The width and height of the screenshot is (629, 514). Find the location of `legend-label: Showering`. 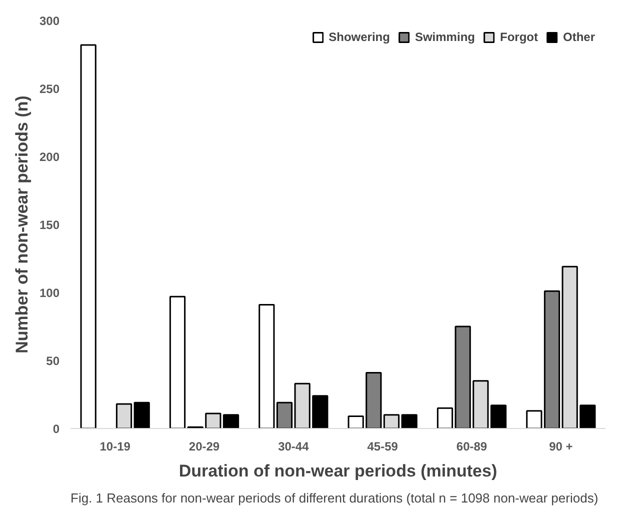

legend-label: Showering is located at coordinates (359, 37).